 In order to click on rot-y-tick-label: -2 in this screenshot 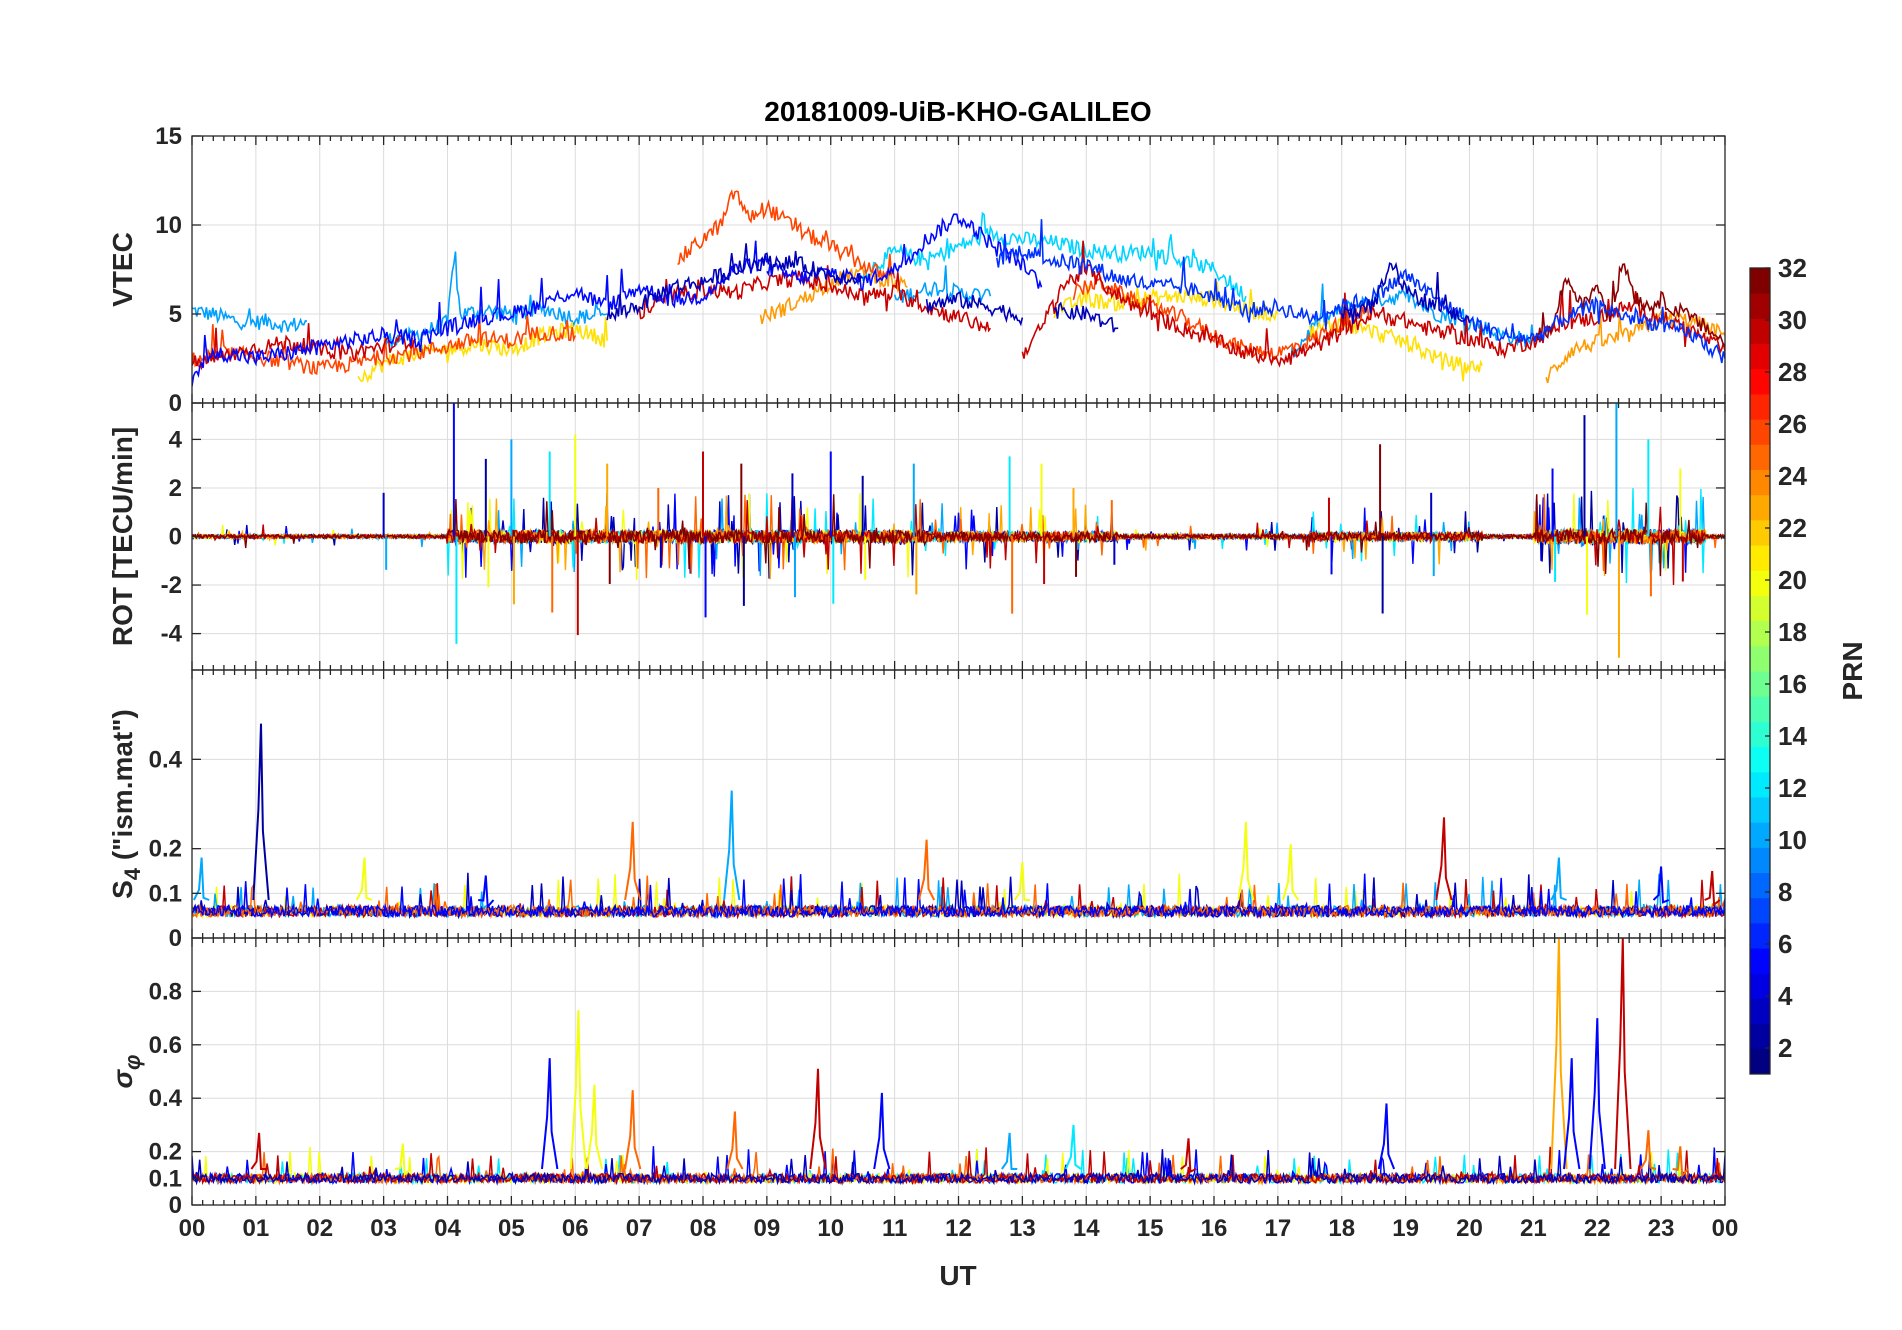, I will do `click(171, 585)`.